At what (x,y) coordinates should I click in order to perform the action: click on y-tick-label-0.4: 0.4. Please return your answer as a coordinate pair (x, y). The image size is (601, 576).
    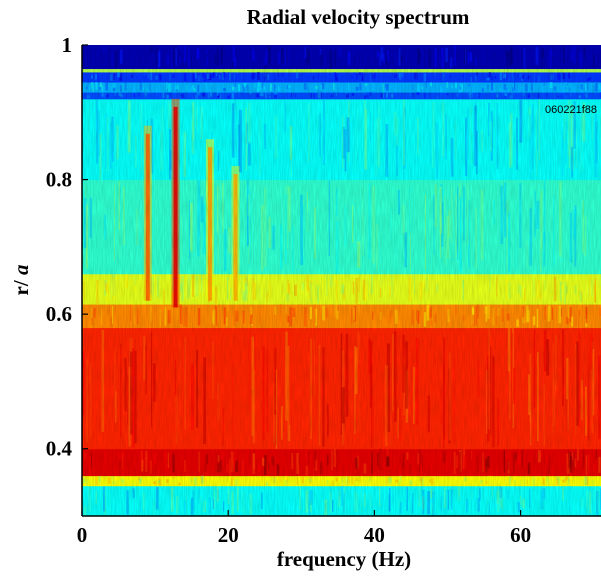
    Looking at the image, I should click on (59, 449).